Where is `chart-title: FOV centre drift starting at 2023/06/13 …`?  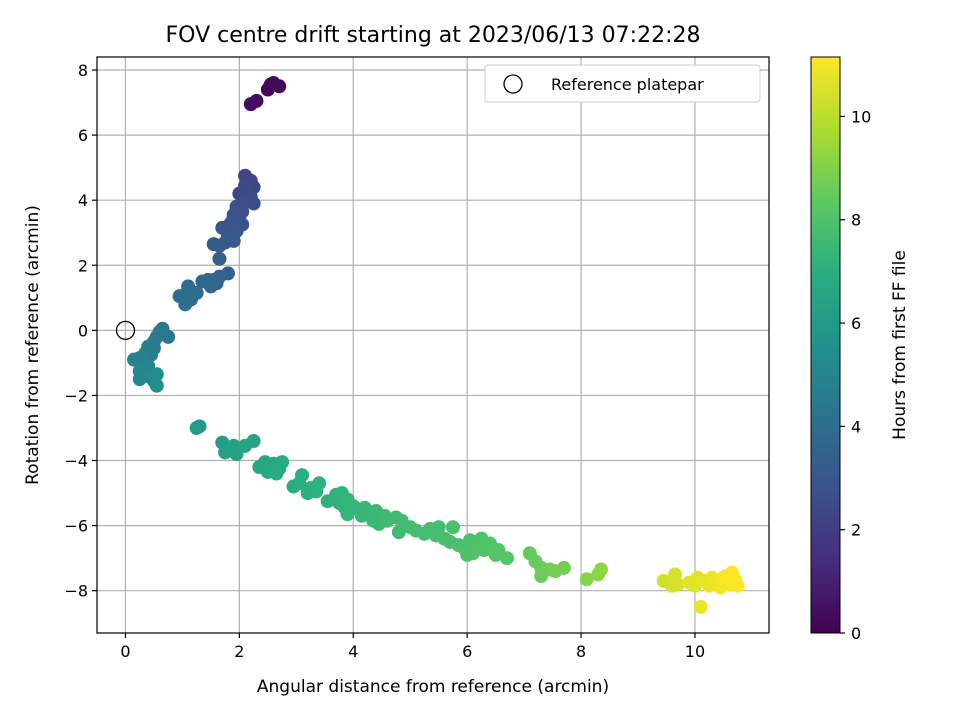
chart-title: FOV centre drift starting at 2023/06/13 … is located at coordinates (433, 35).